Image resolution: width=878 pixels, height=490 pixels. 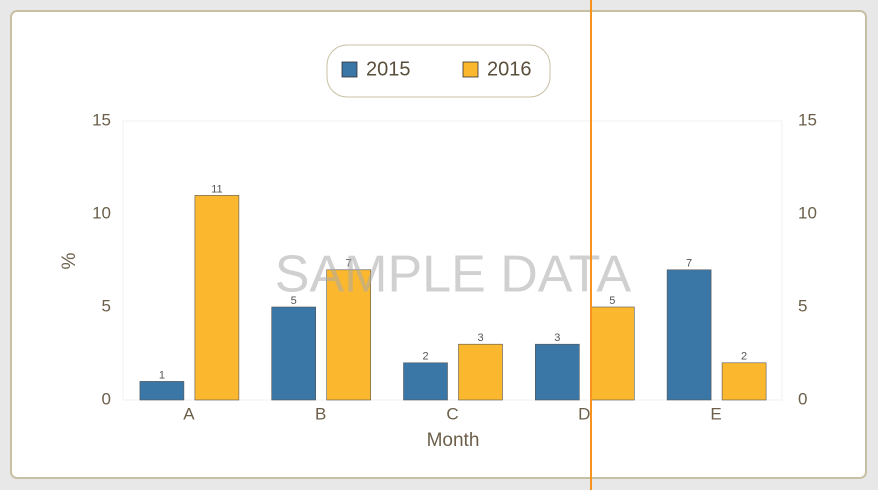 I want to click on y-tick-label: 0, so click(x=106, y=398).